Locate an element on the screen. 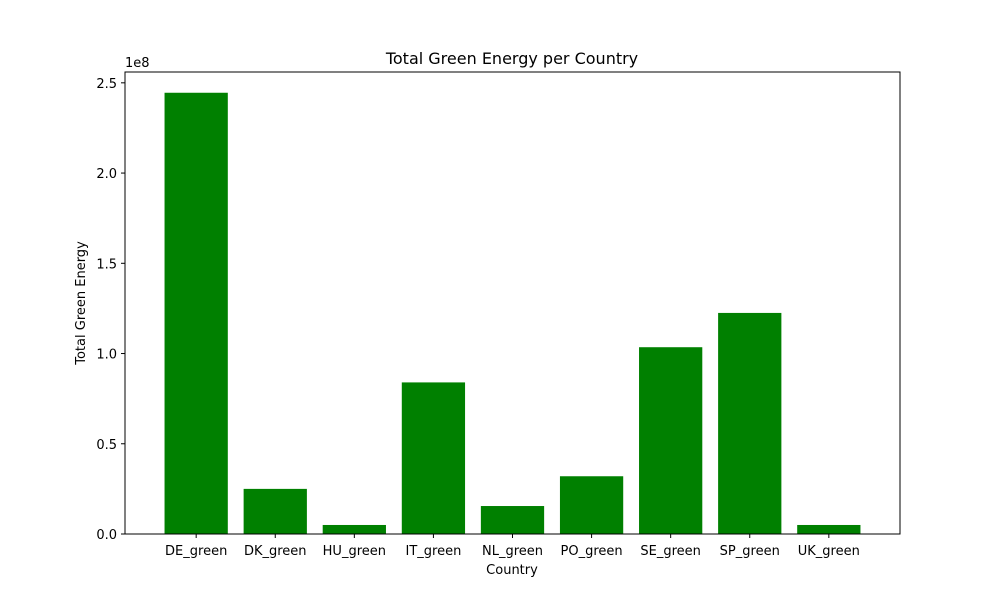 The width and height of the screenshot is (1000, 600). y-tick-label: 0.0 is located at coordinates (106, 535).